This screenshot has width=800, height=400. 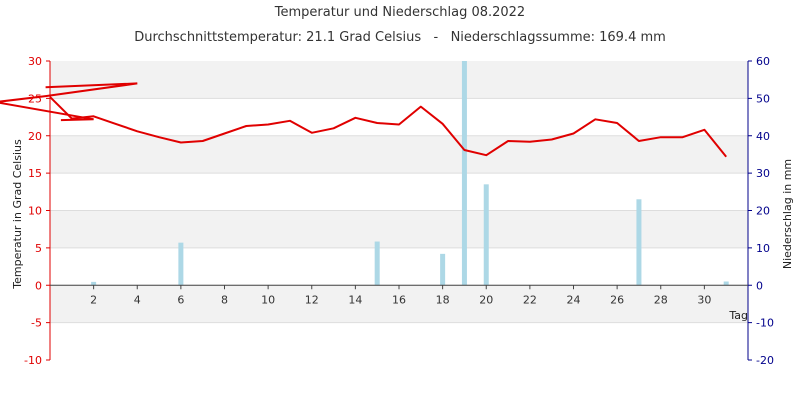 I want to click on x-tick-label: 2, so click(x=93, y=299).